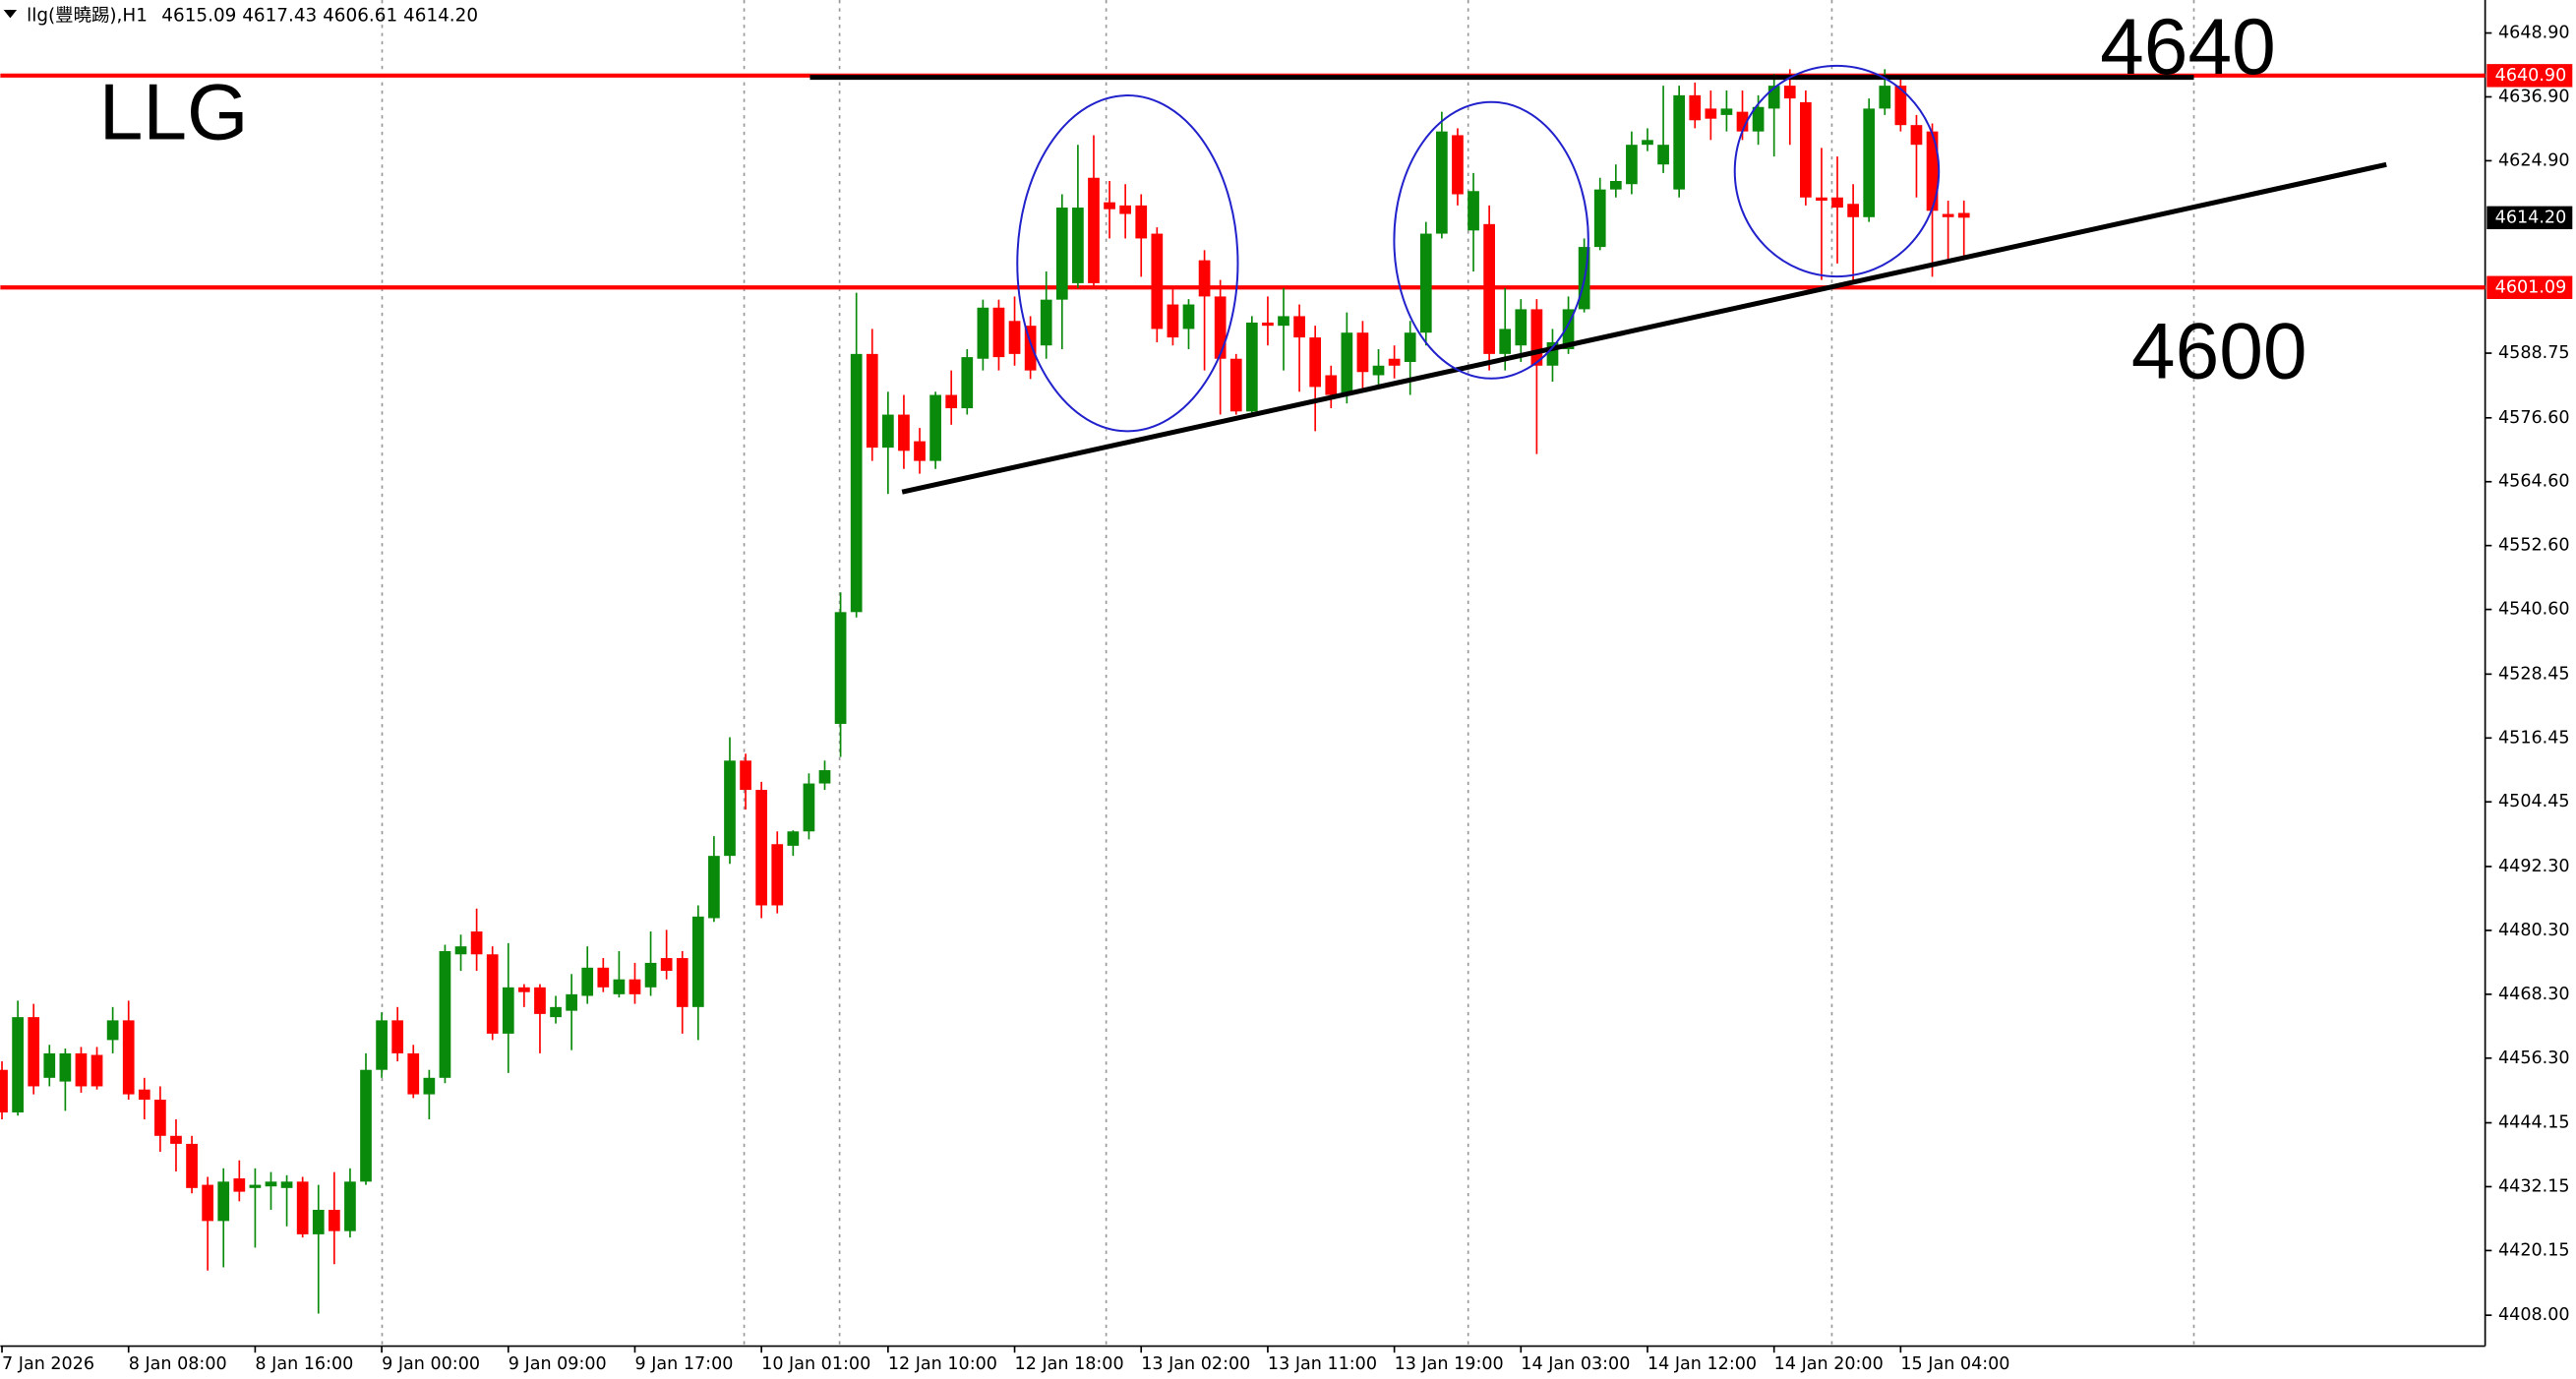 The height and width of the screenshot is (1379, 2576). I want to click on y-tick-label: 4480.30, so click(2534, 930).